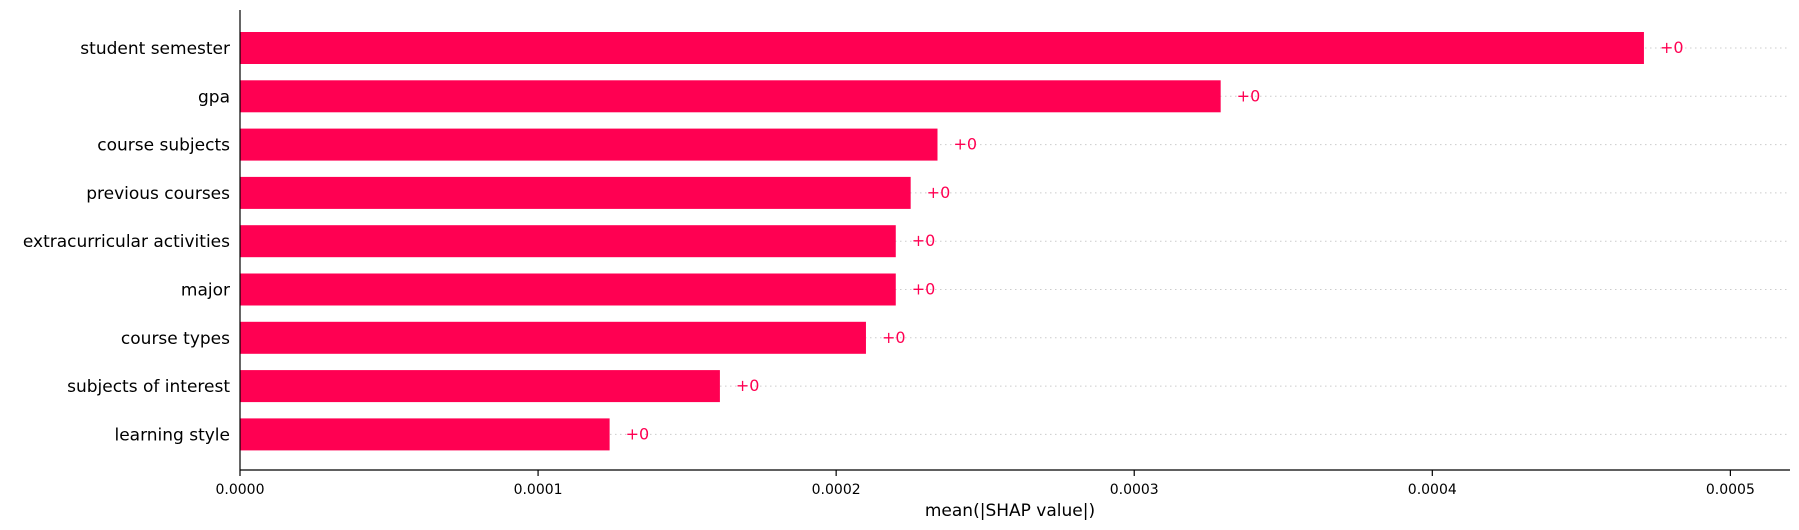  Describe the element at coordinates (205, 291) in the screenshot. I see `category-label-major: major` at that location.